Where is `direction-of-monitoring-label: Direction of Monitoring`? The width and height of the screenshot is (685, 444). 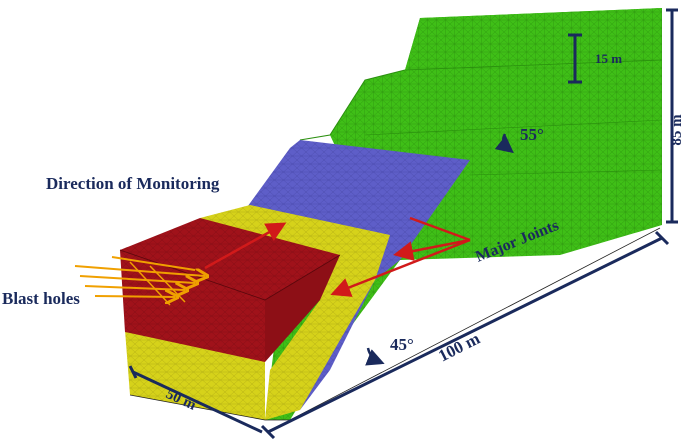
direction-of-monitoring-label: Direction of Monitoring is located at coordinates (133, 183).